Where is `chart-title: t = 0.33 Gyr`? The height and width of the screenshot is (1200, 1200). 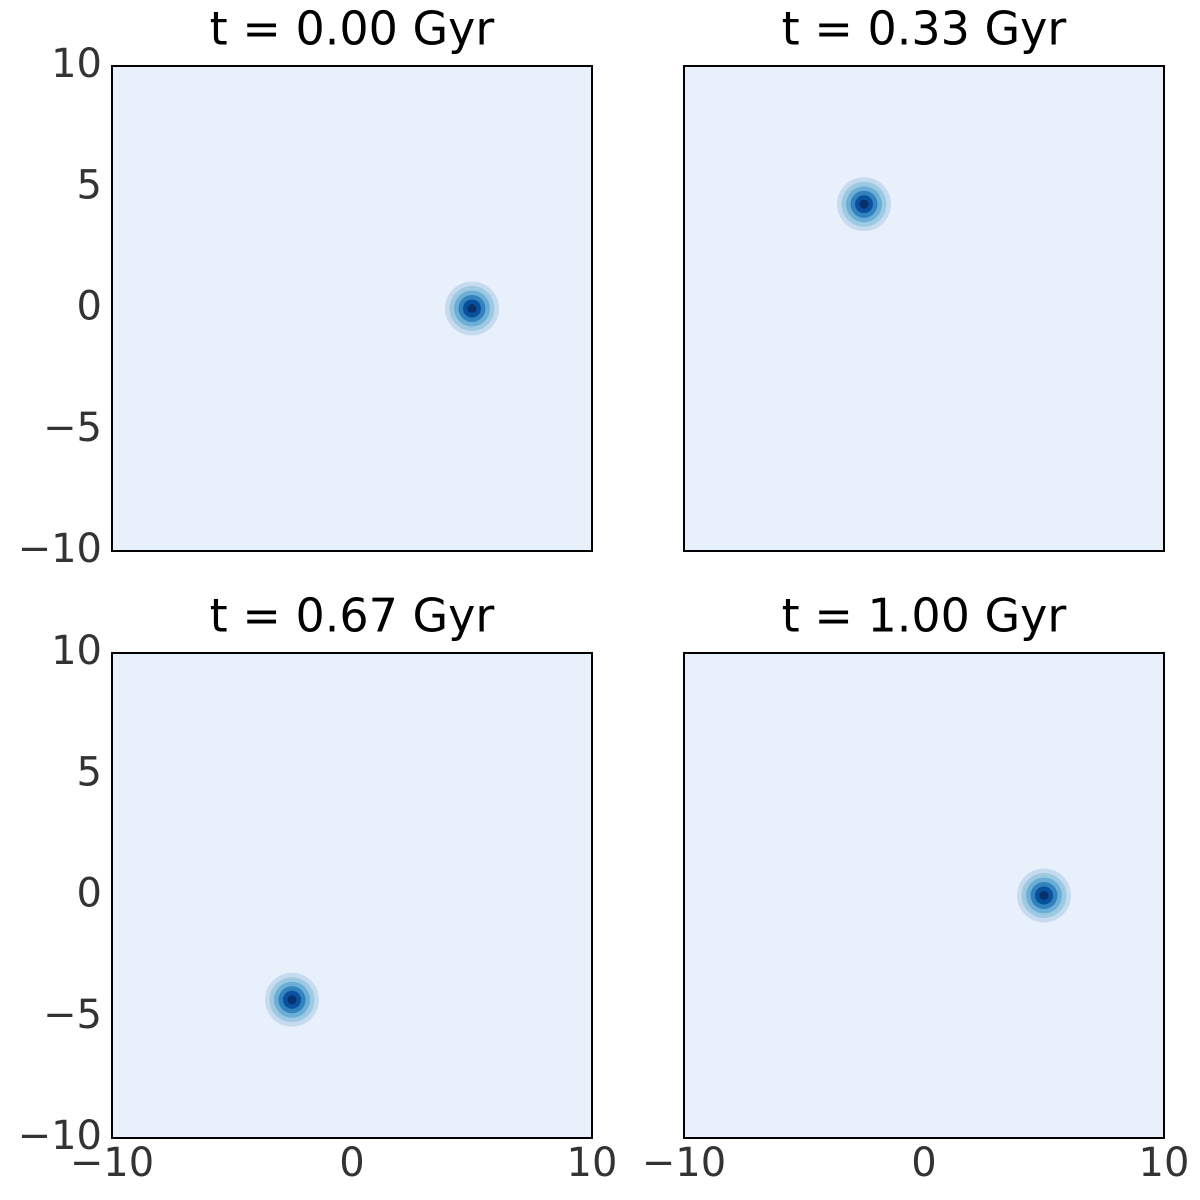
chart-title: t = 0.33 Gyr is located at coordinates (924, 29).